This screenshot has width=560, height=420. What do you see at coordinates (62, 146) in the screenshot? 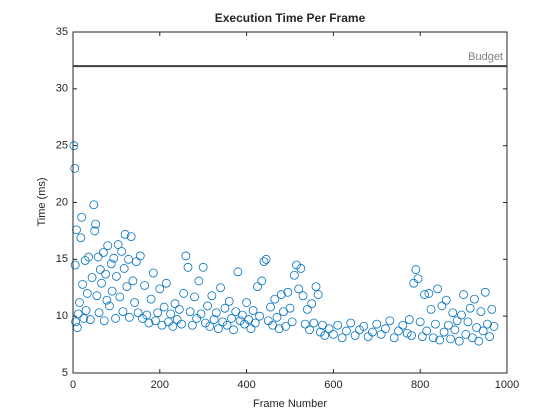
I see `y-tick-label: 25` at bounding box center [62, 146].